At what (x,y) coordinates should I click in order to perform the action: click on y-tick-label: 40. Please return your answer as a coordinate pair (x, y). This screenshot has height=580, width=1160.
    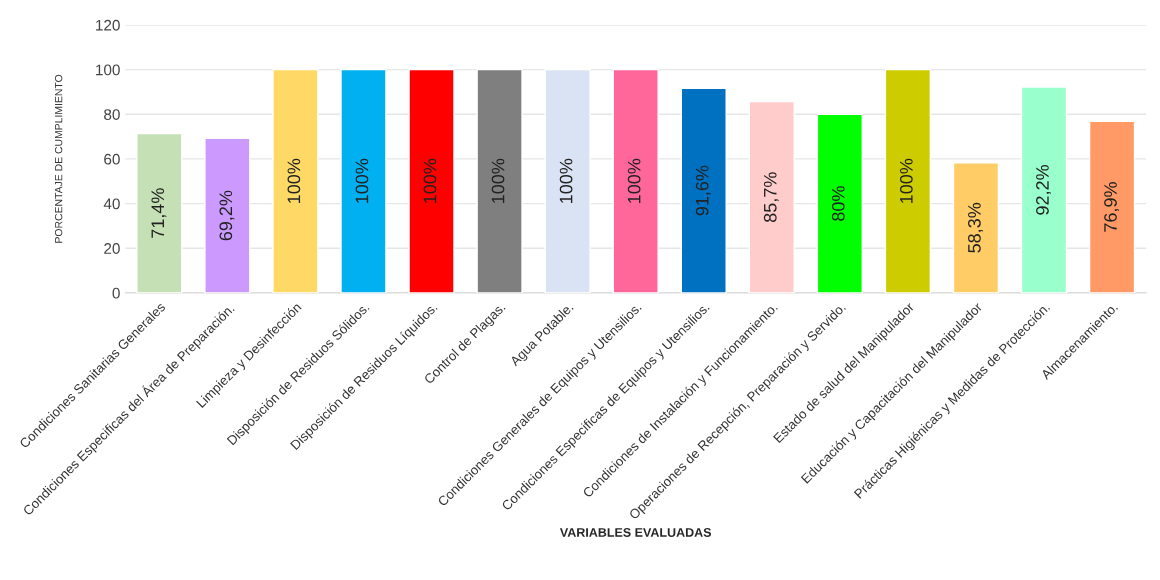
    Looking at the image, I should click on (111, 204).